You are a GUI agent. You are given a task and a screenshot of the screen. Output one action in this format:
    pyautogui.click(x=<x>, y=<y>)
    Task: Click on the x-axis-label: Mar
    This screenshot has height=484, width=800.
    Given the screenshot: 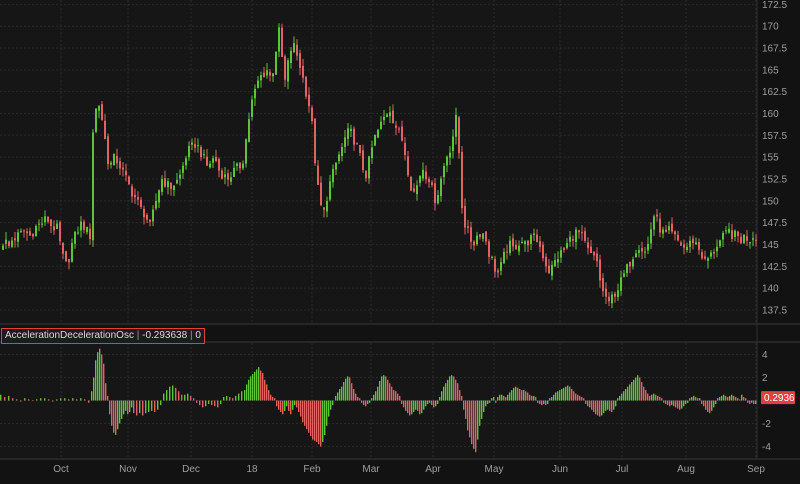 What is the action you would take?
    pyautogui.click(x=371, y=469)
    